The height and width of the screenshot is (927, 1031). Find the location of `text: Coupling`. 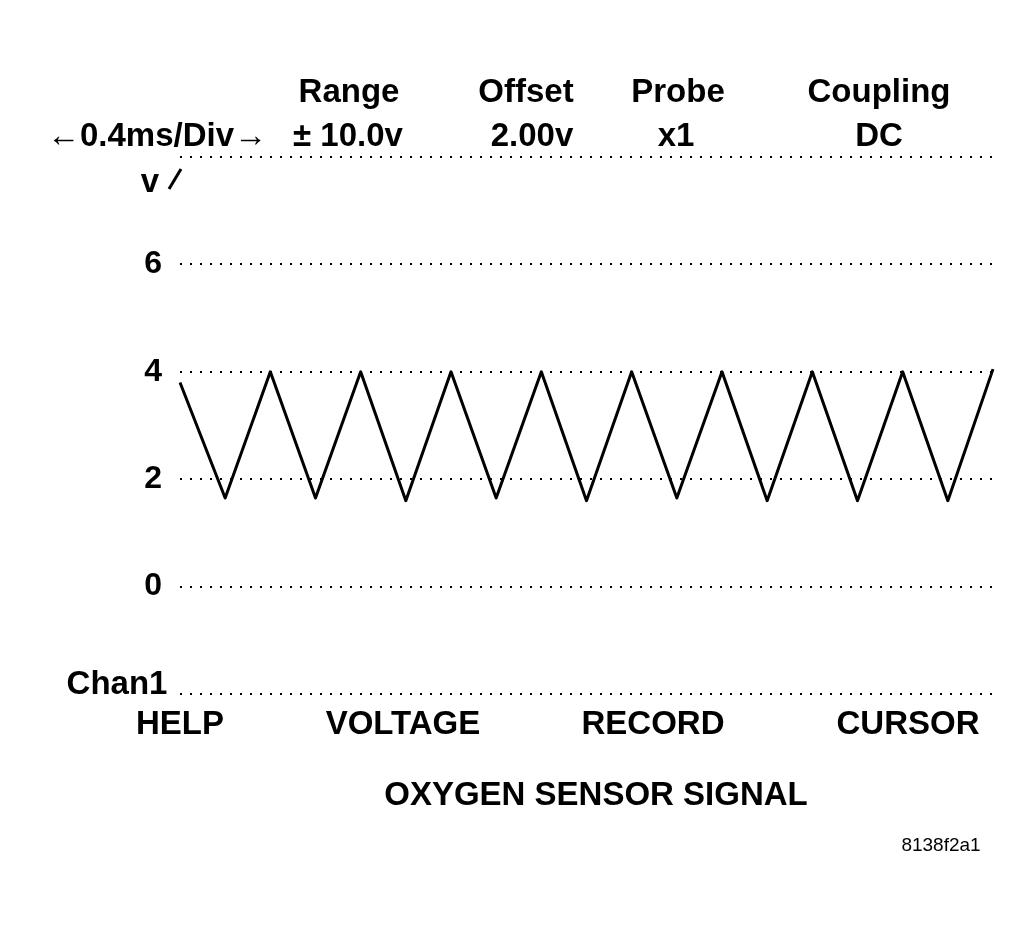

text: Coupling is located at coordinates (879, 90).